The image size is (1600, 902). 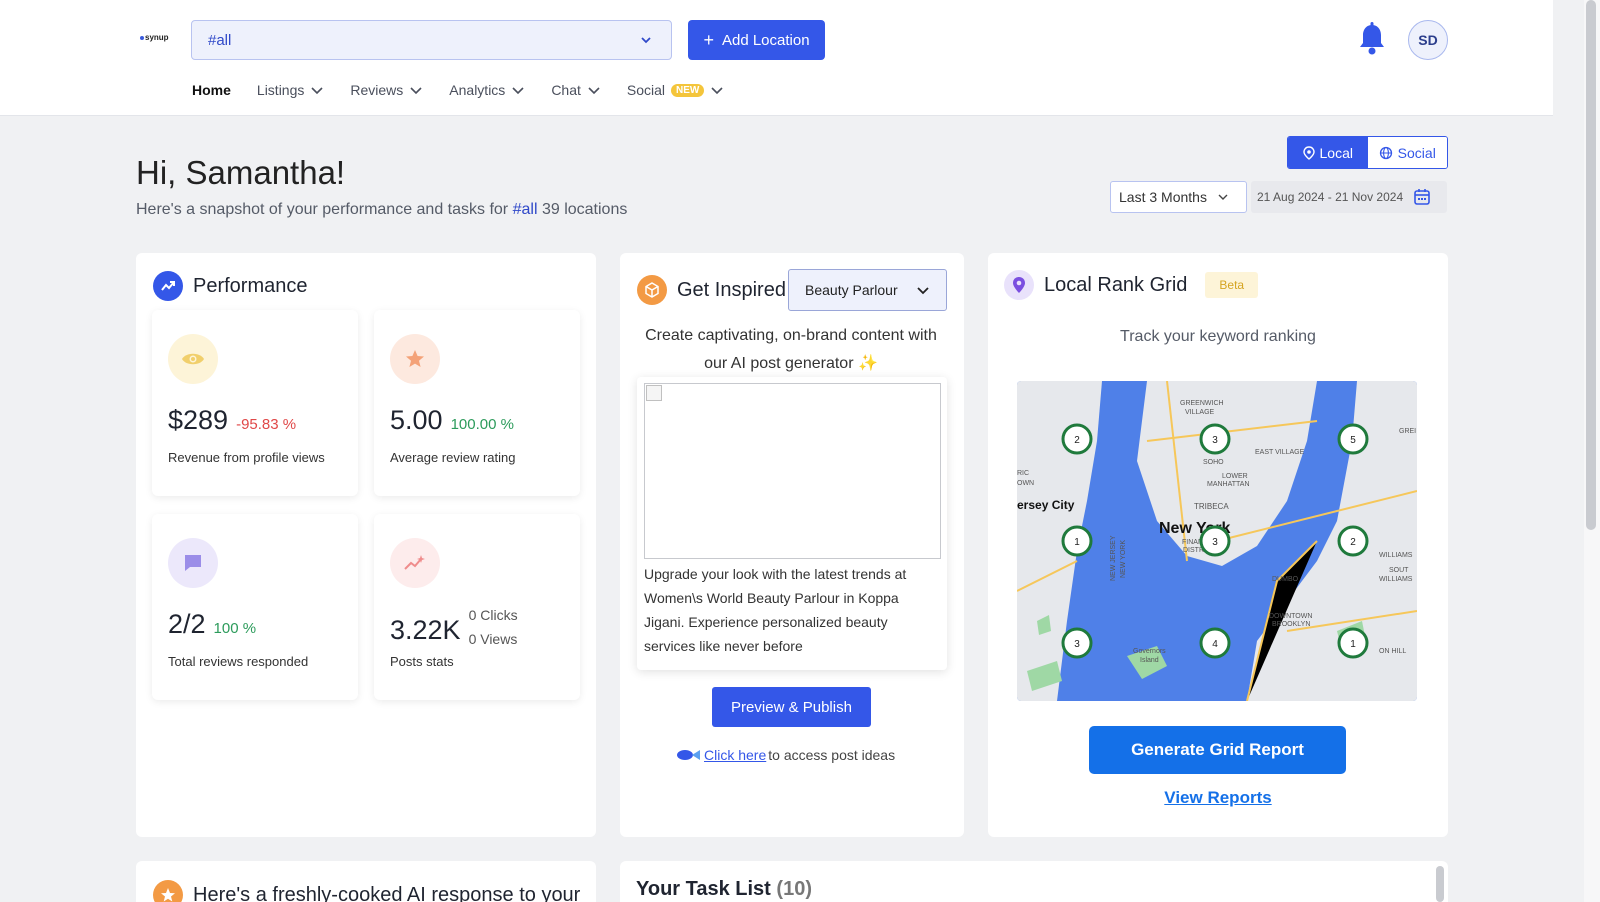 I want to click on rank-grid-title-text: Local Rank Grid, so click(x=1116, y=284).